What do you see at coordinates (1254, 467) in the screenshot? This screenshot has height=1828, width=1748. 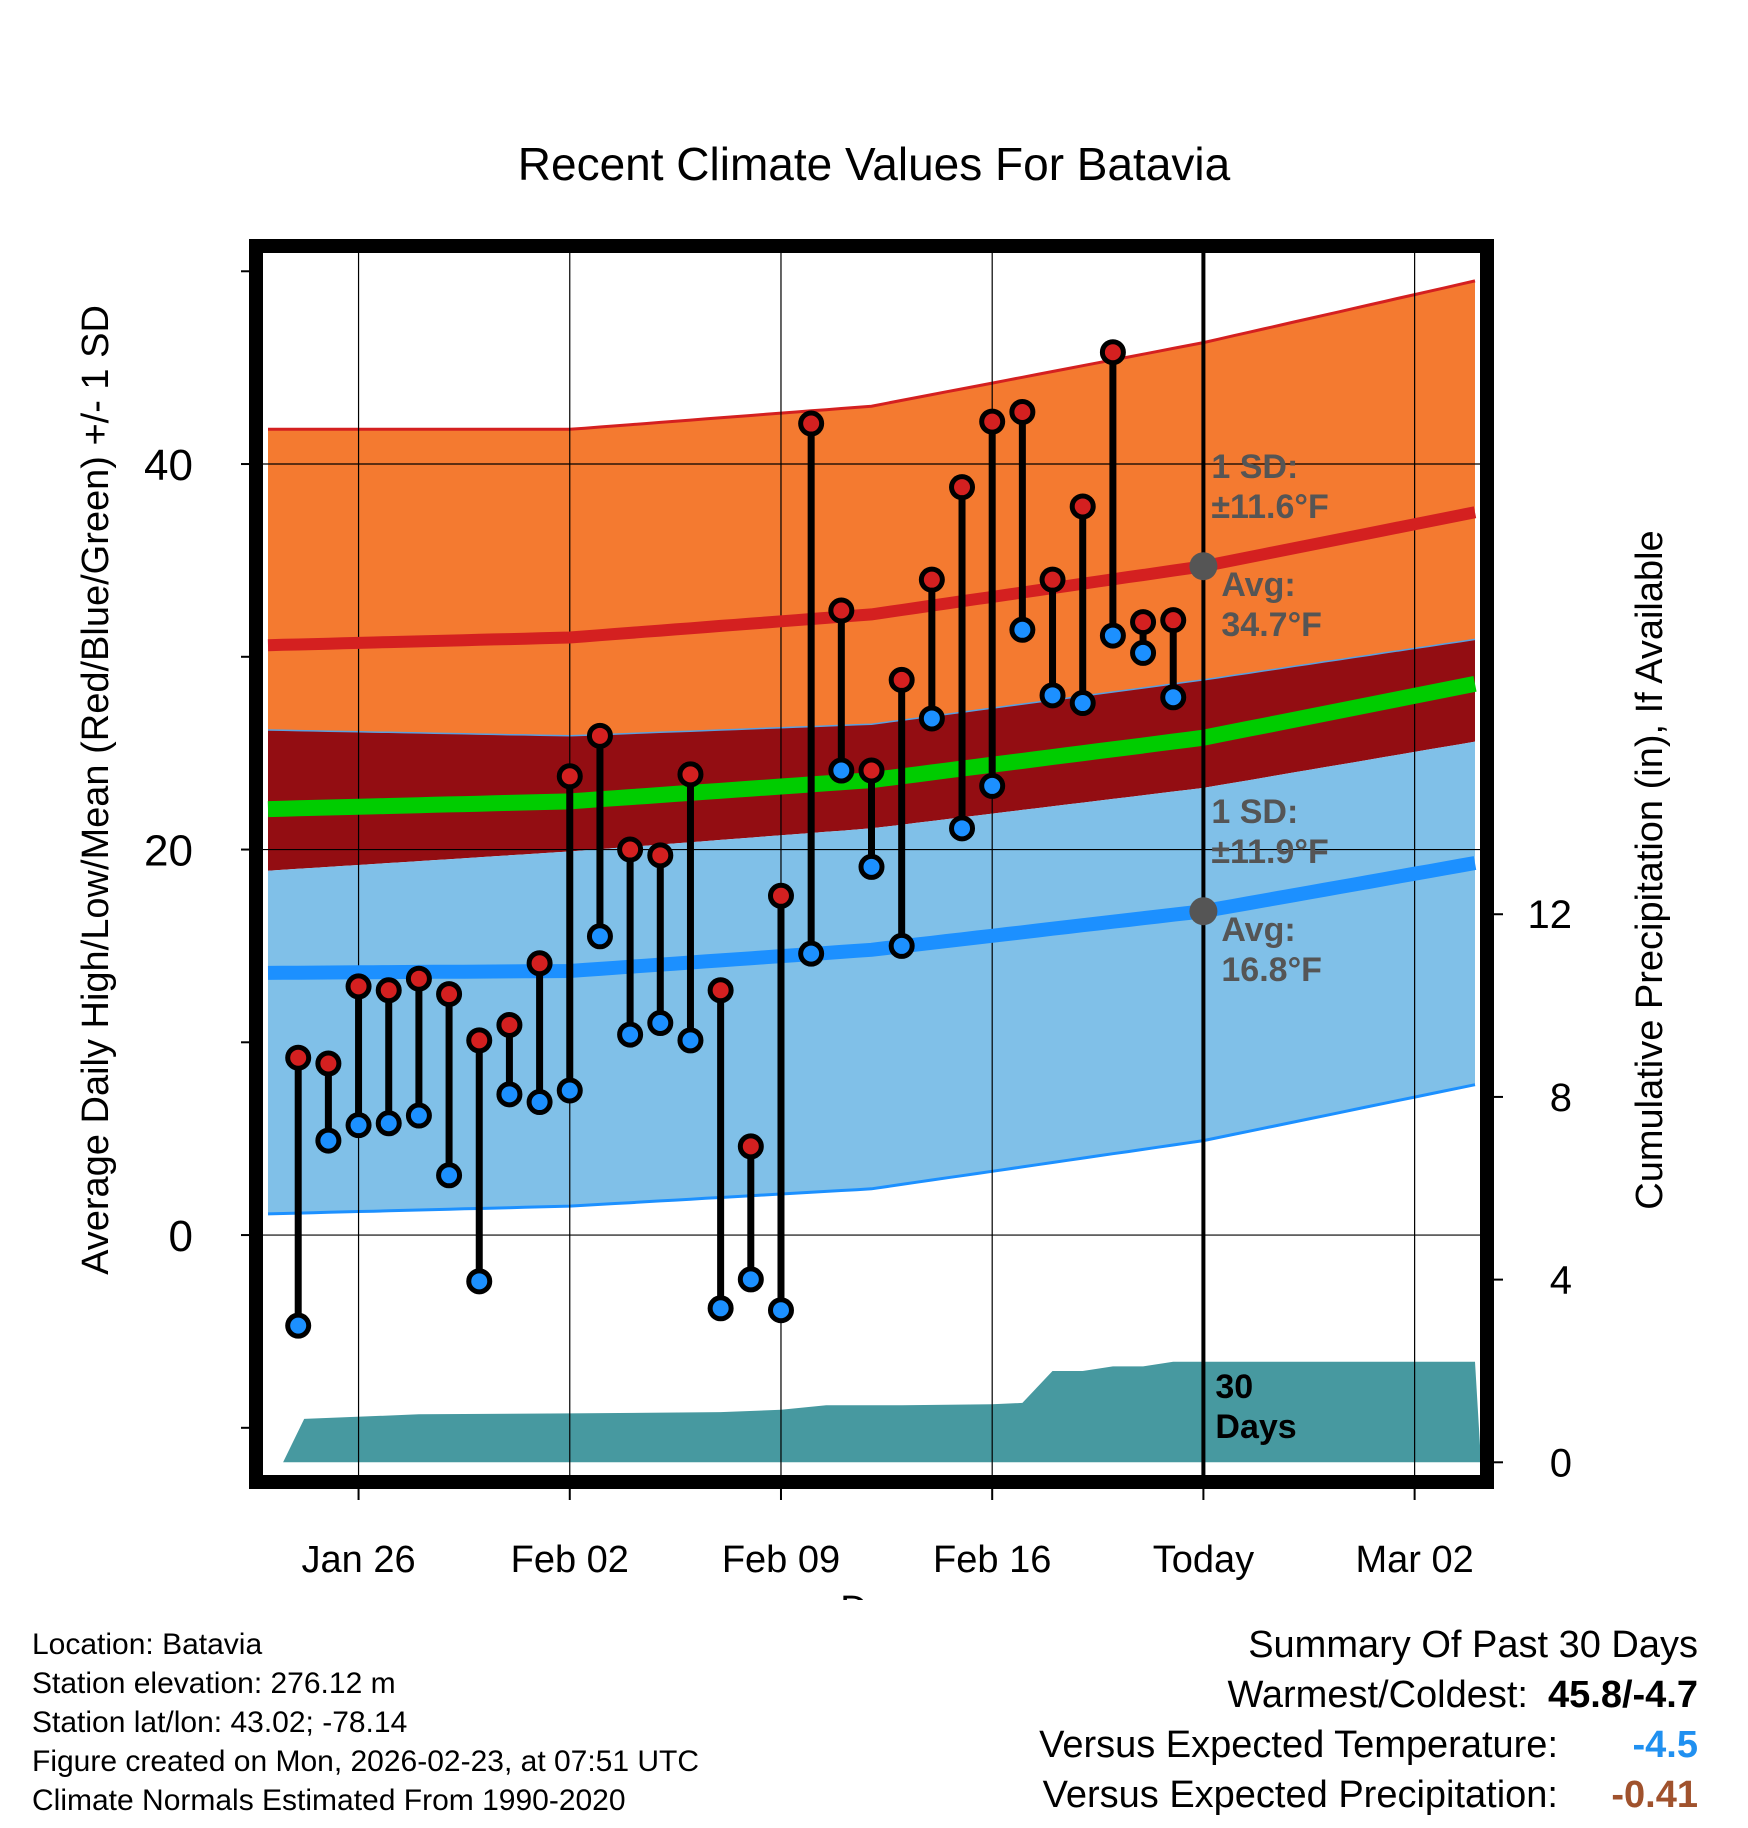 I see `high-sd-label: 1 SD:` at bounding box center [1254, 467].